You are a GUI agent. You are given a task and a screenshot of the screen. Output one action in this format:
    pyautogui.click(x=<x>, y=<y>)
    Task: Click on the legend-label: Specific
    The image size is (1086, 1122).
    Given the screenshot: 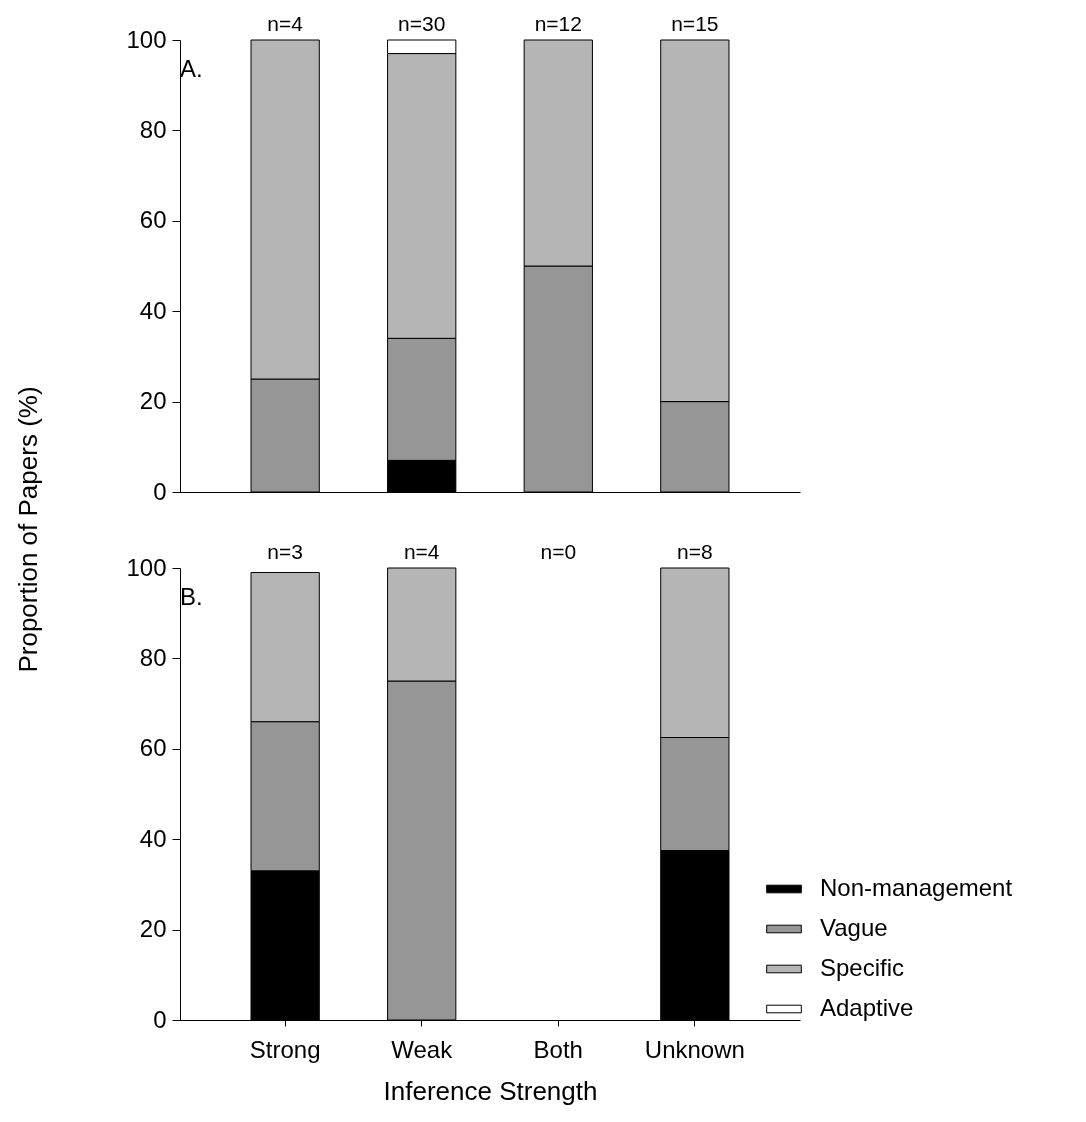 What is the action you would take?
    pyautogui.click(x=862, y=967)
    